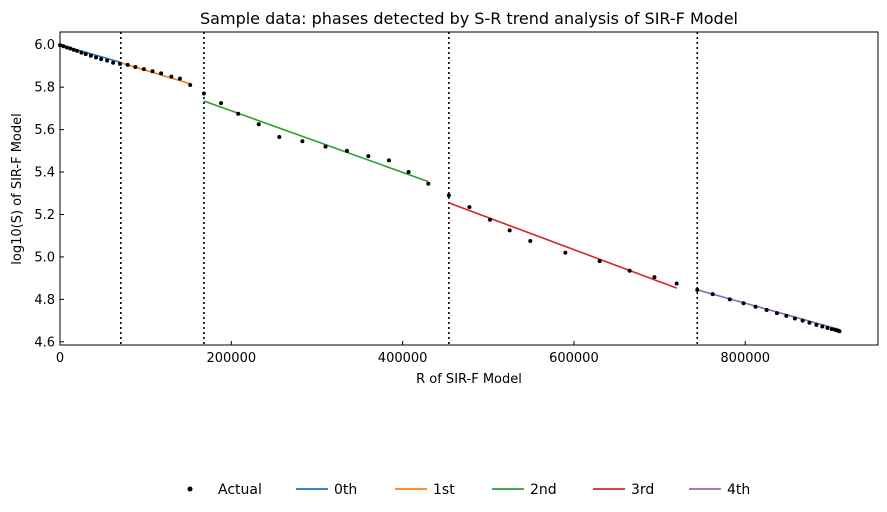 This screenshot has height=512, width=887. I want to click on legend-label: 3rd, so click(642, 490).